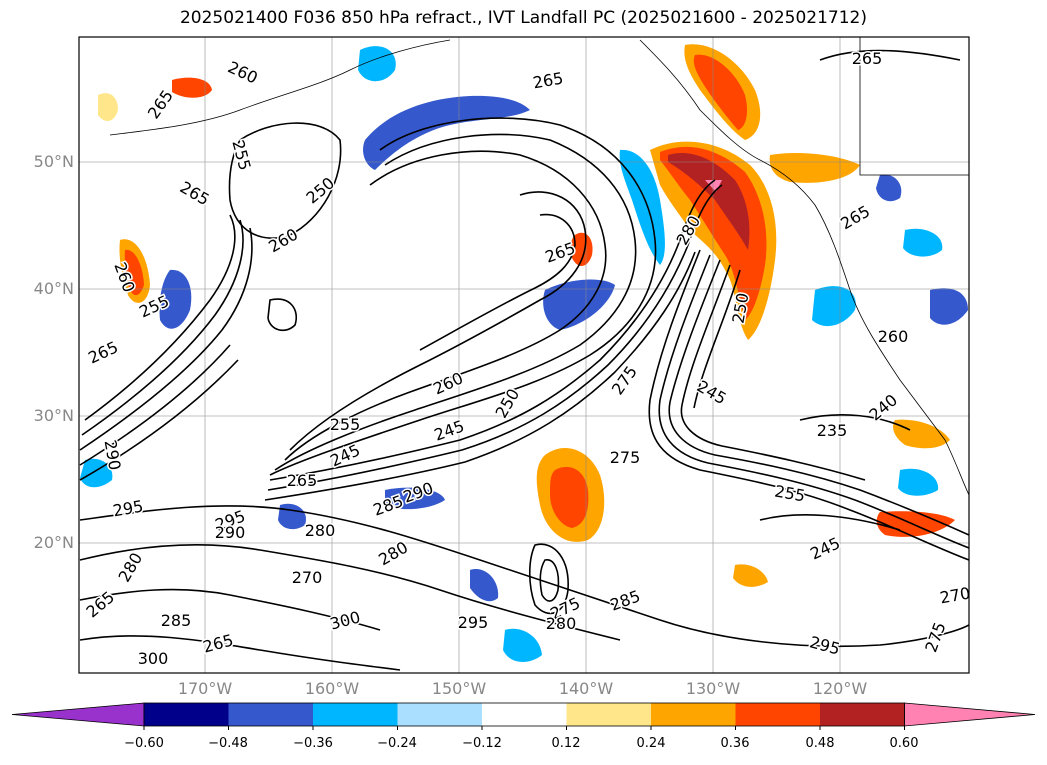  I want to click on lat-label-20: 20°N, so click(53, 542).